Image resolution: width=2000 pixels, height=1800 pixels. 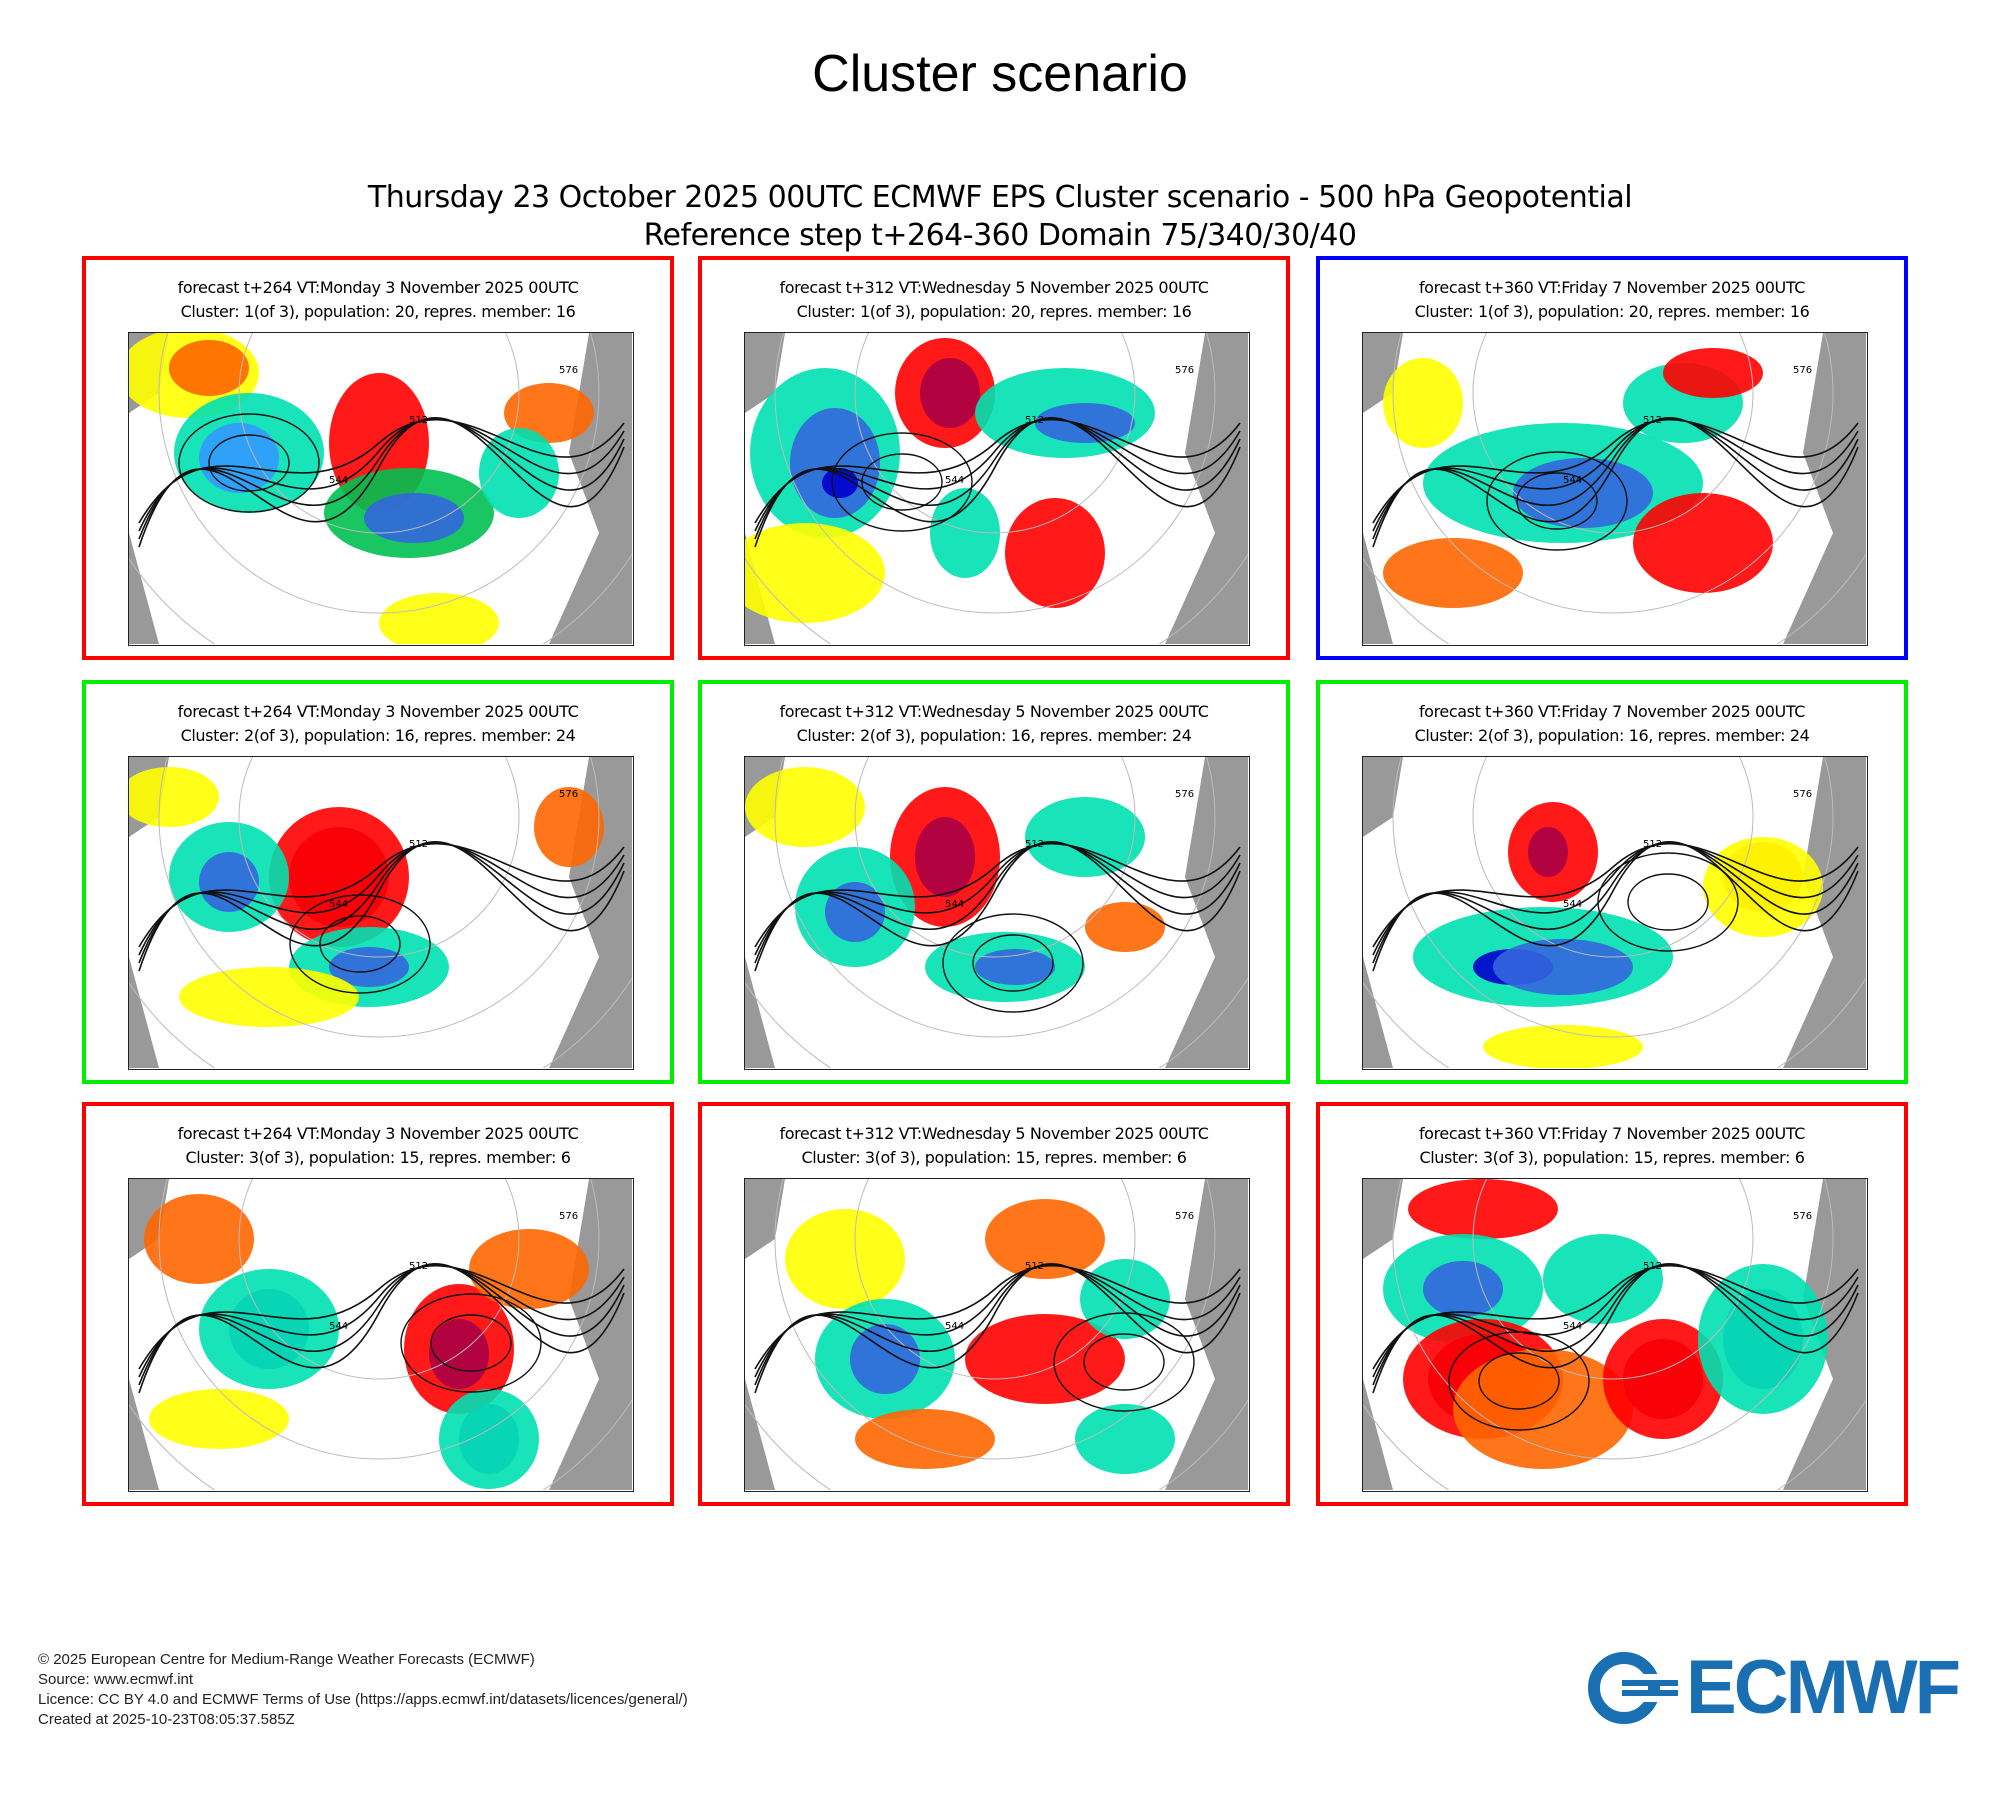 What do you see at coordinates (166, 1719) in the screenshot?
I see `footer-created: Created at 2025-10-23T08:05:37.585Z` at bounding box center [166, 1719].